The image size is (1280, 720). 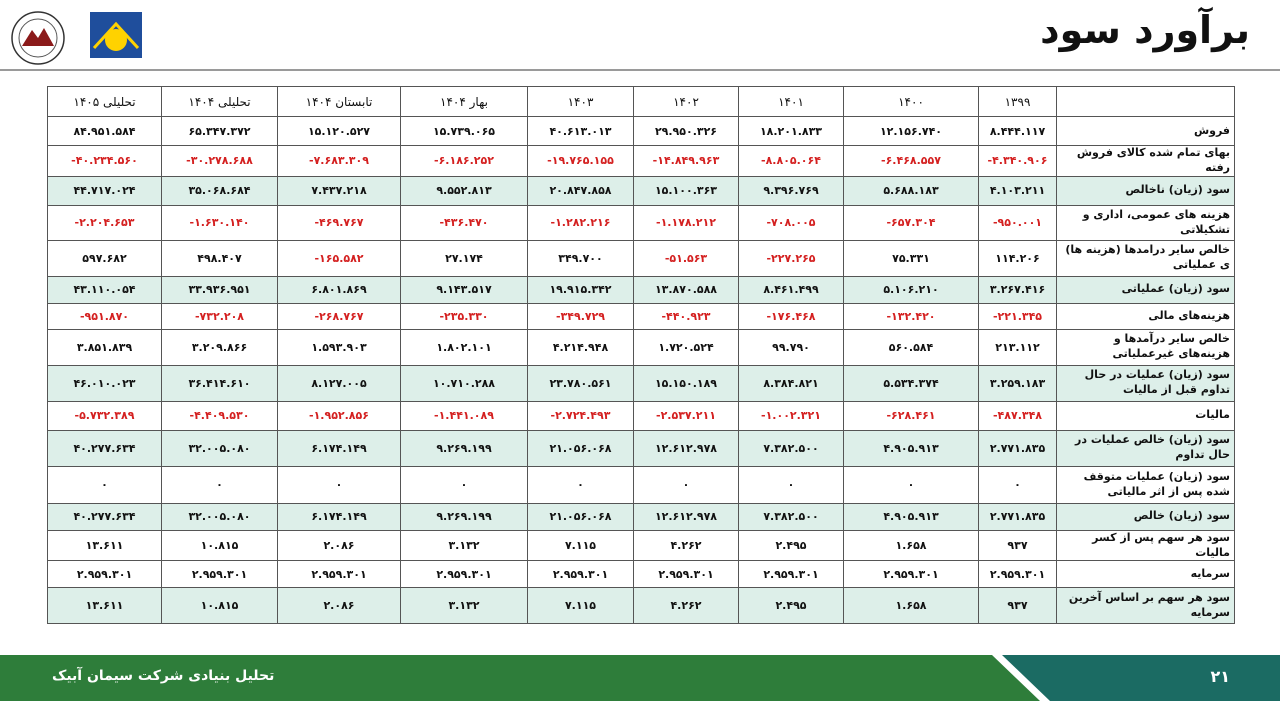 I want to click on value-text: ۲۱.۰۵۶.۰۶۸, so click(x=580, y=448).